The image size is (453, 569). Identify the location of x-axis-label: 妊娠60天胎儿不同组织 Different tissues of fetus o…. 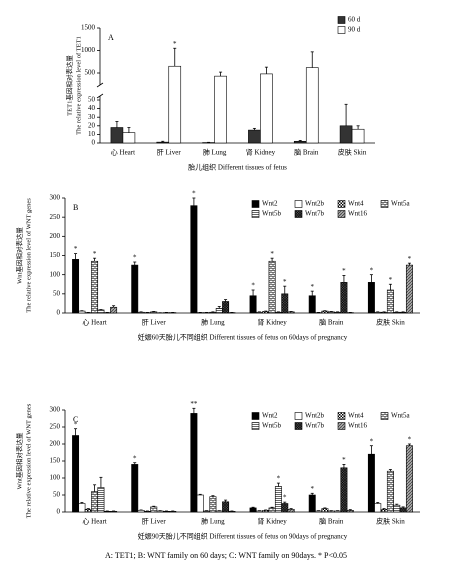
(243, 337).